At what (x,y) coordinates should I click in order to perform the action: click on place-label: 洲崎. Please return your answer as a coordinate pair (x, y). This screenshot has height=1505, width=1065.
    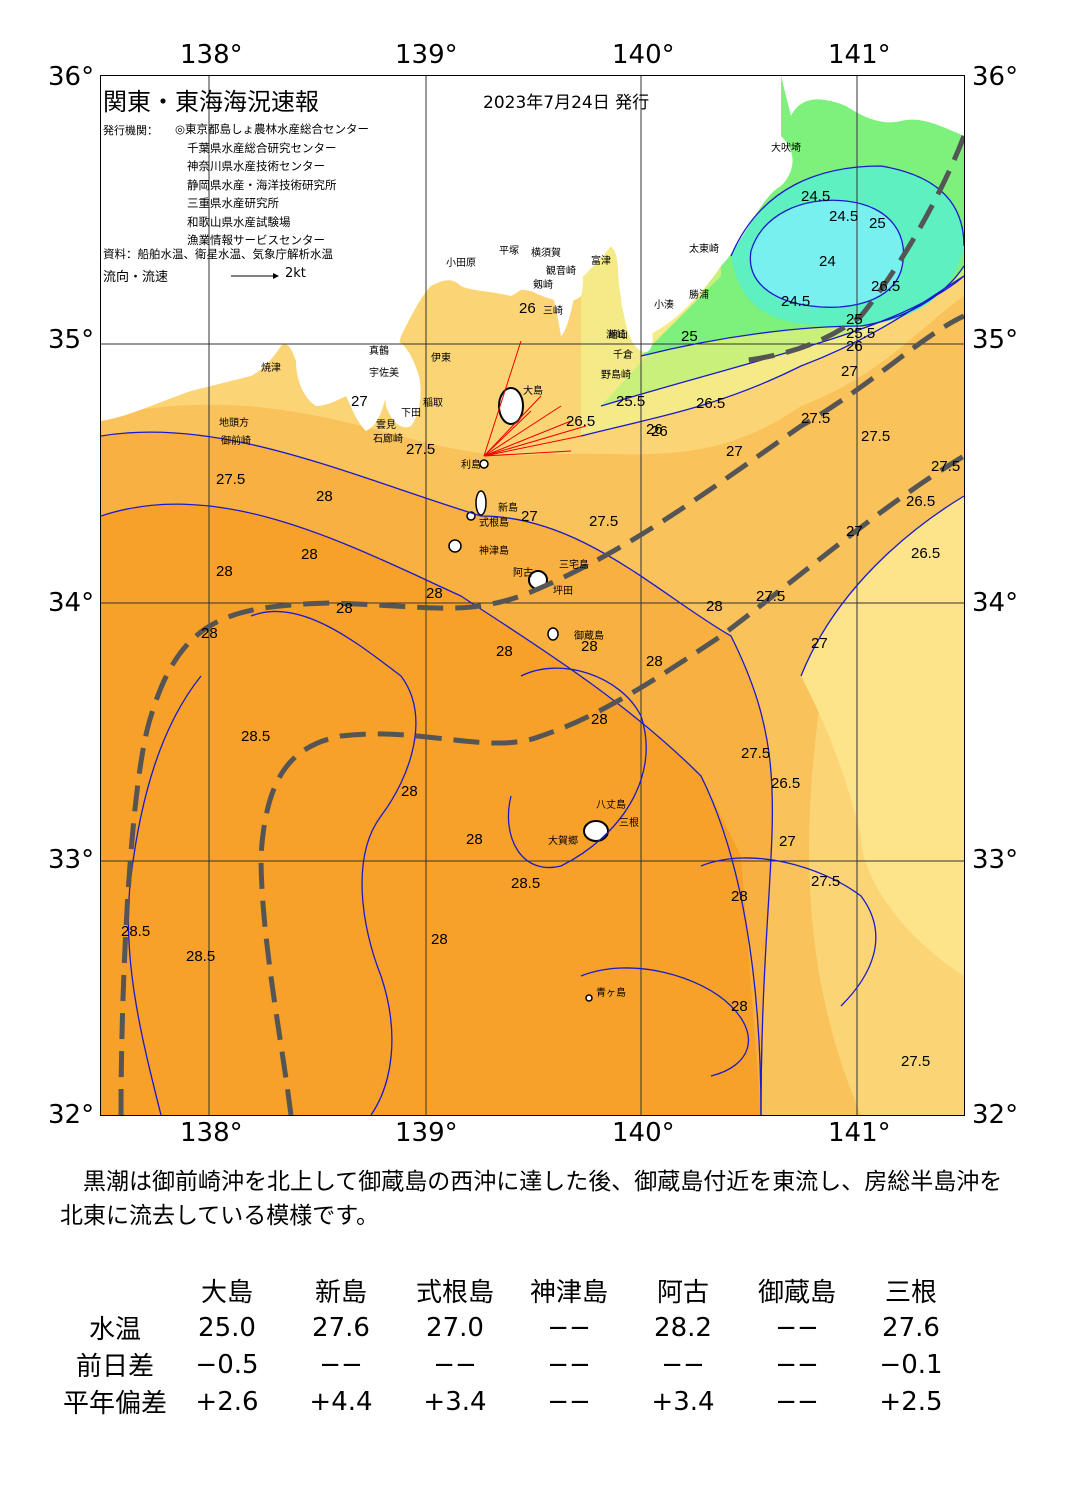
    Looking at the image, I should click on (616, 334).